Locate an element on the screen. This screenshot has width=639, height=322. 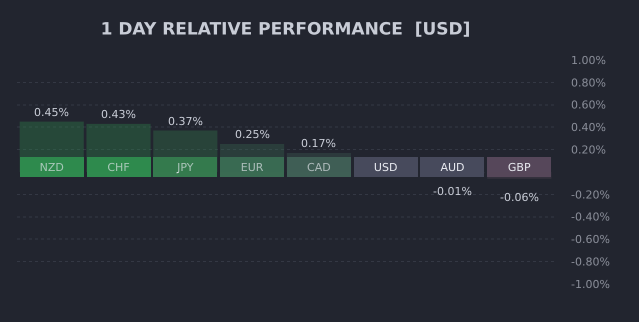
data-label: 0.17% is located at coordinates (318, 143).